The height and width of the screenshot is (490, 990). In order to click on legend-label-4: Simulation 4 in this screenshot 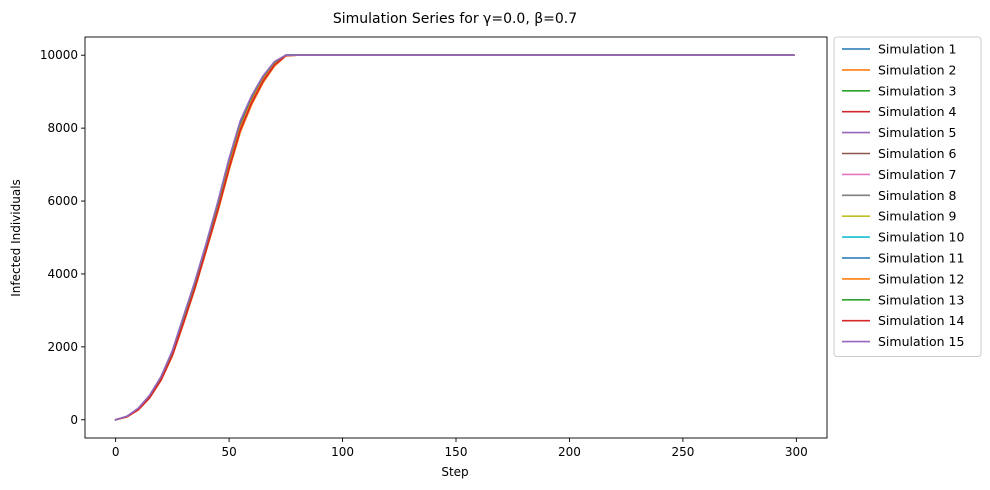, I will do `click(917, 111)`.